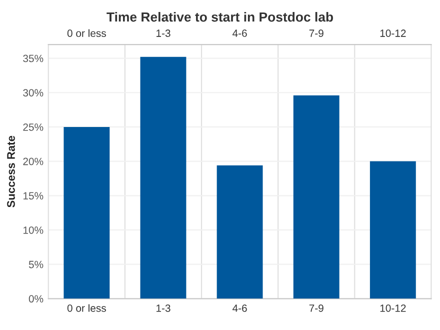 This screenshot has height=330, width=440. I want to click on y-tick-label: 25%, so click(33, 127).